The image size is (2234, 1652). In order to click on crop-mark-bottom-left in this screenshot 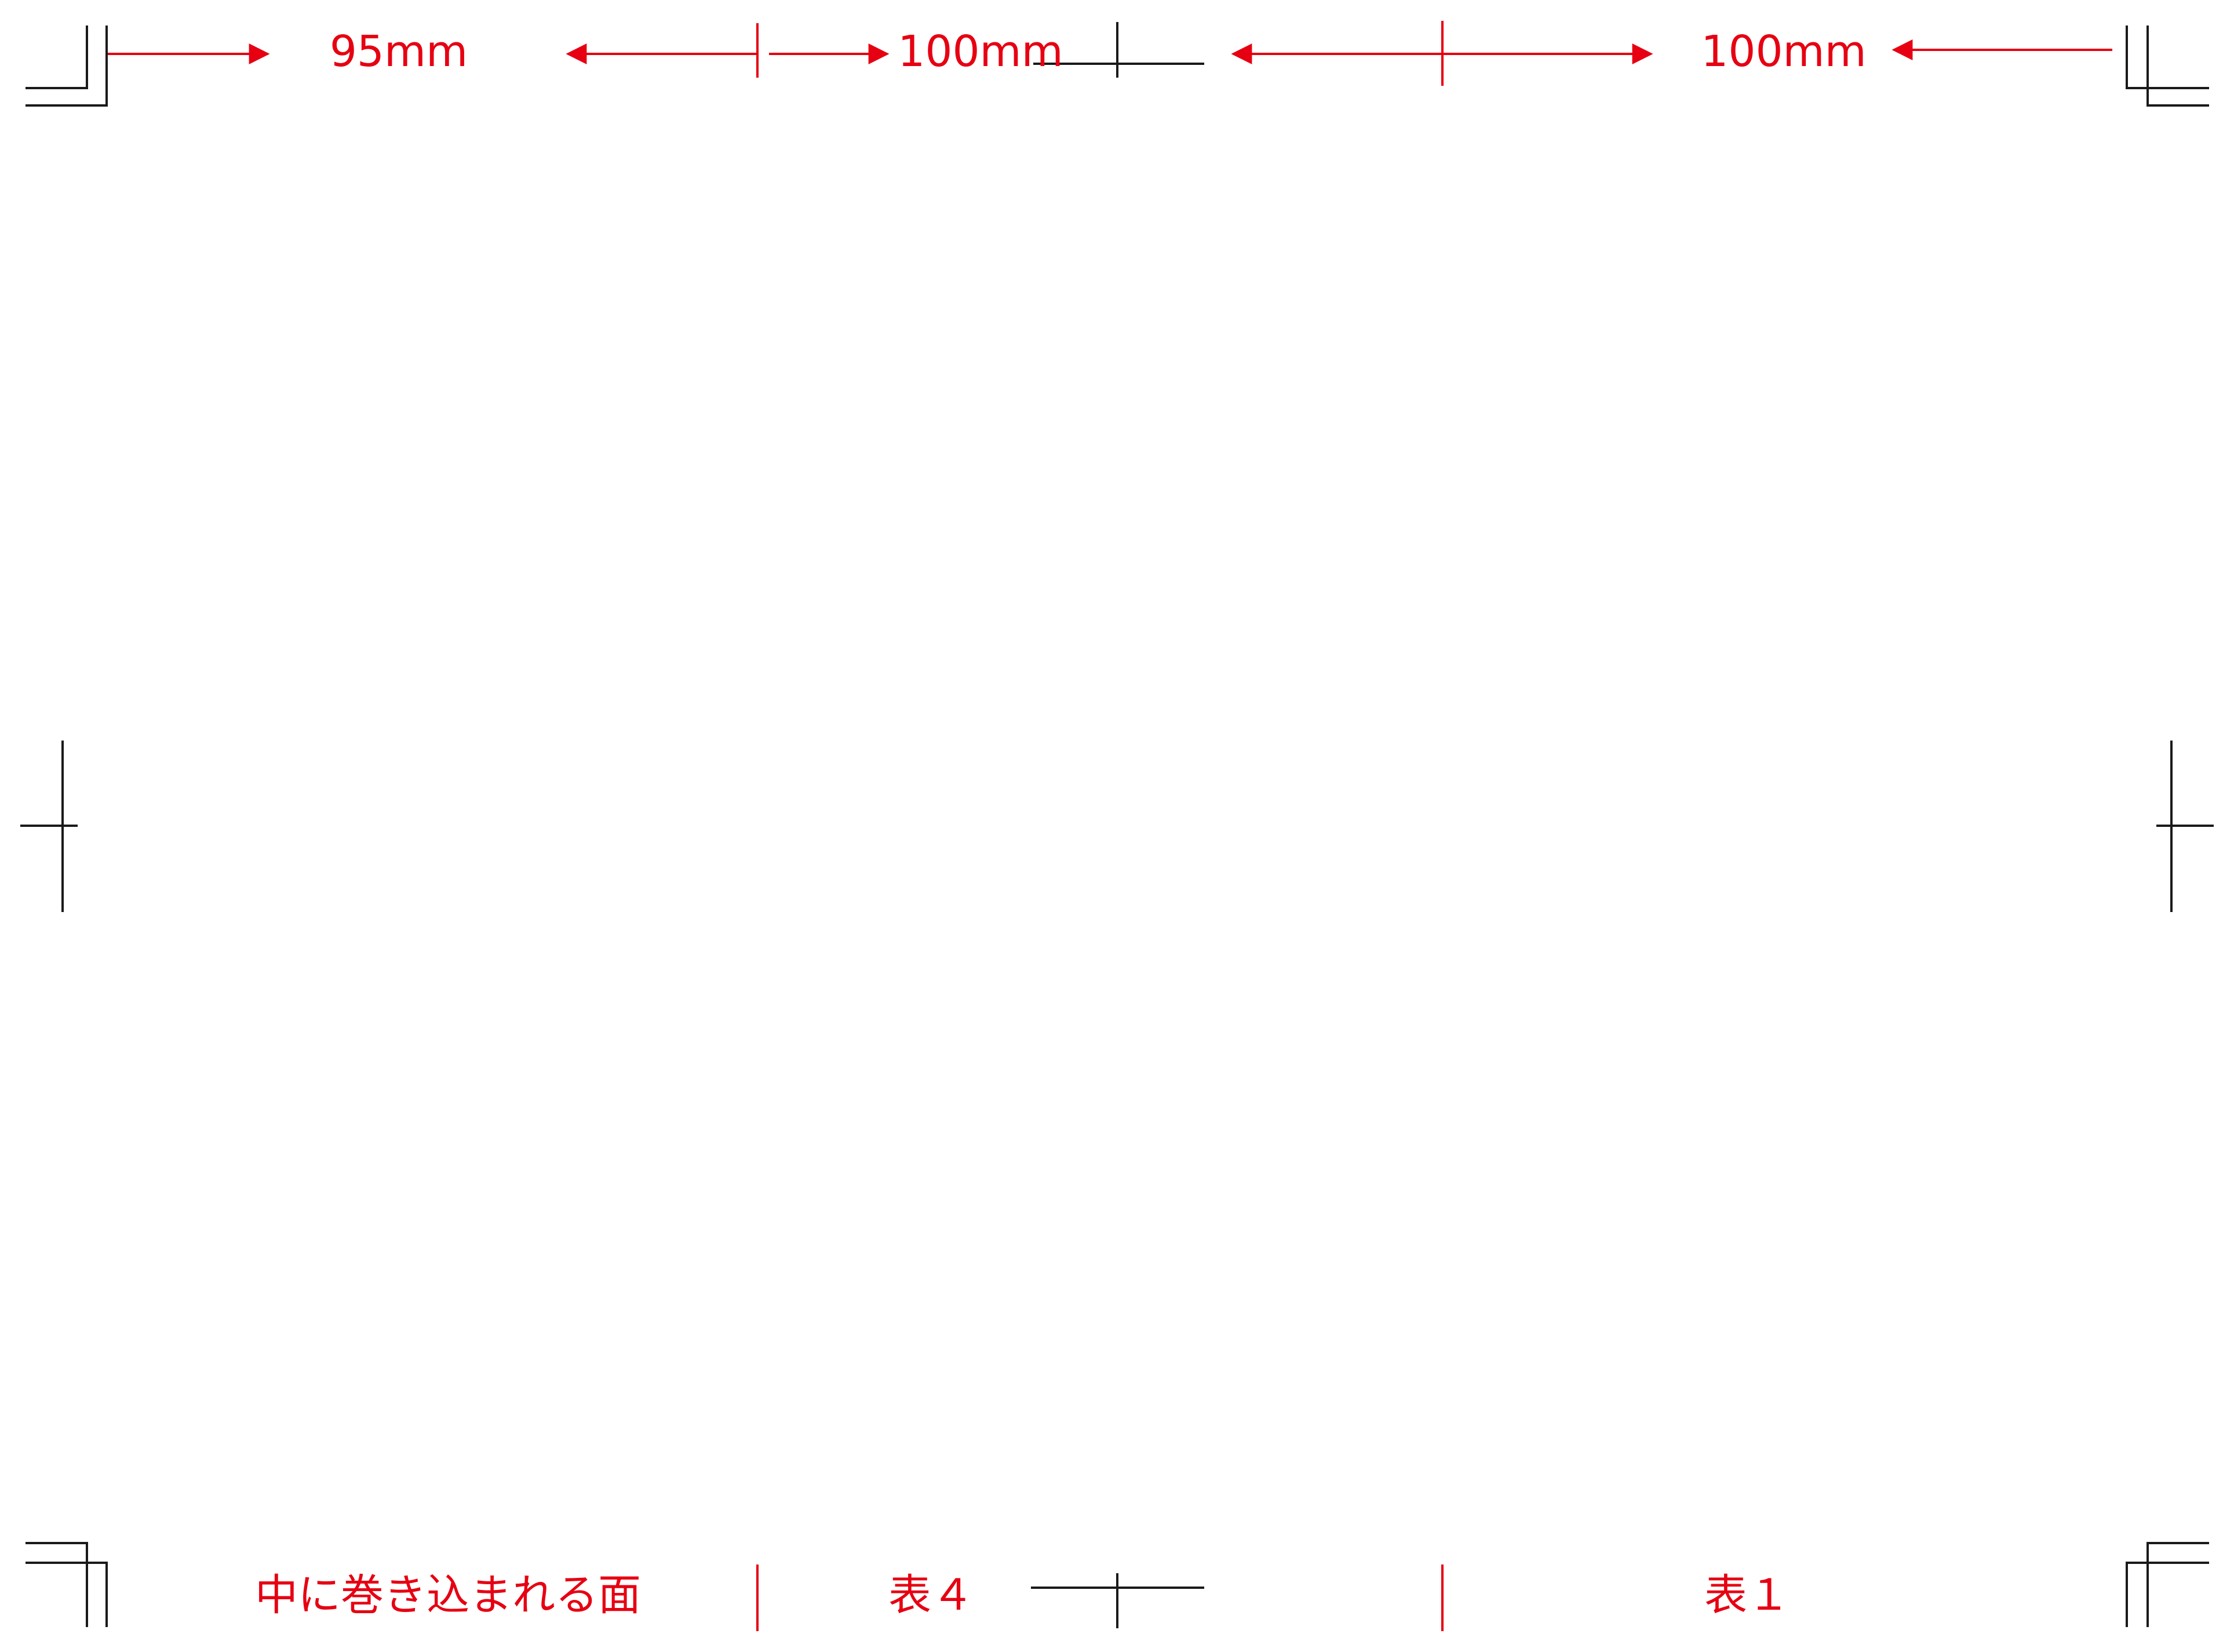, I will do `click(66, 1584)`.